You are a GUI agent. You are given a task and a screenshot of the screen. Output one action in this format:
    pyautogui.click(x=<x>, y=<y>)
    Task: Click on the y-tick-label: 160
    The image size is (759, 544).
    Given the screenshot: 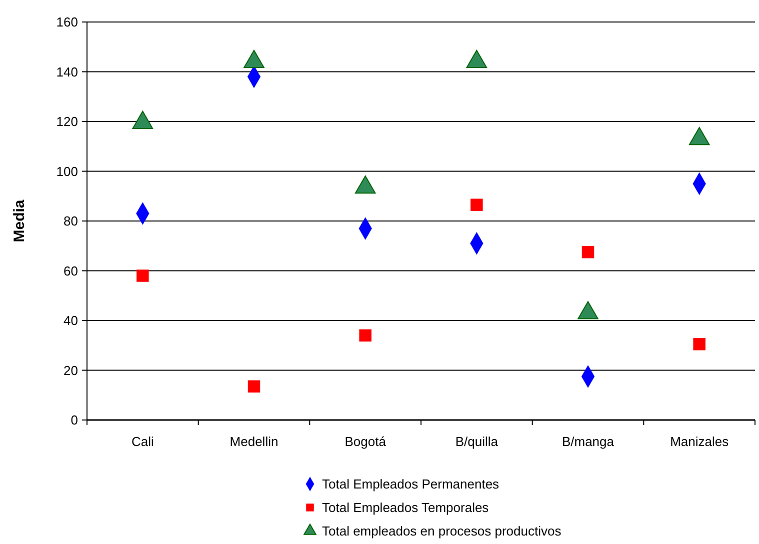 What is the action you would take?
    pyautogui.click(x=67, y=22)
    